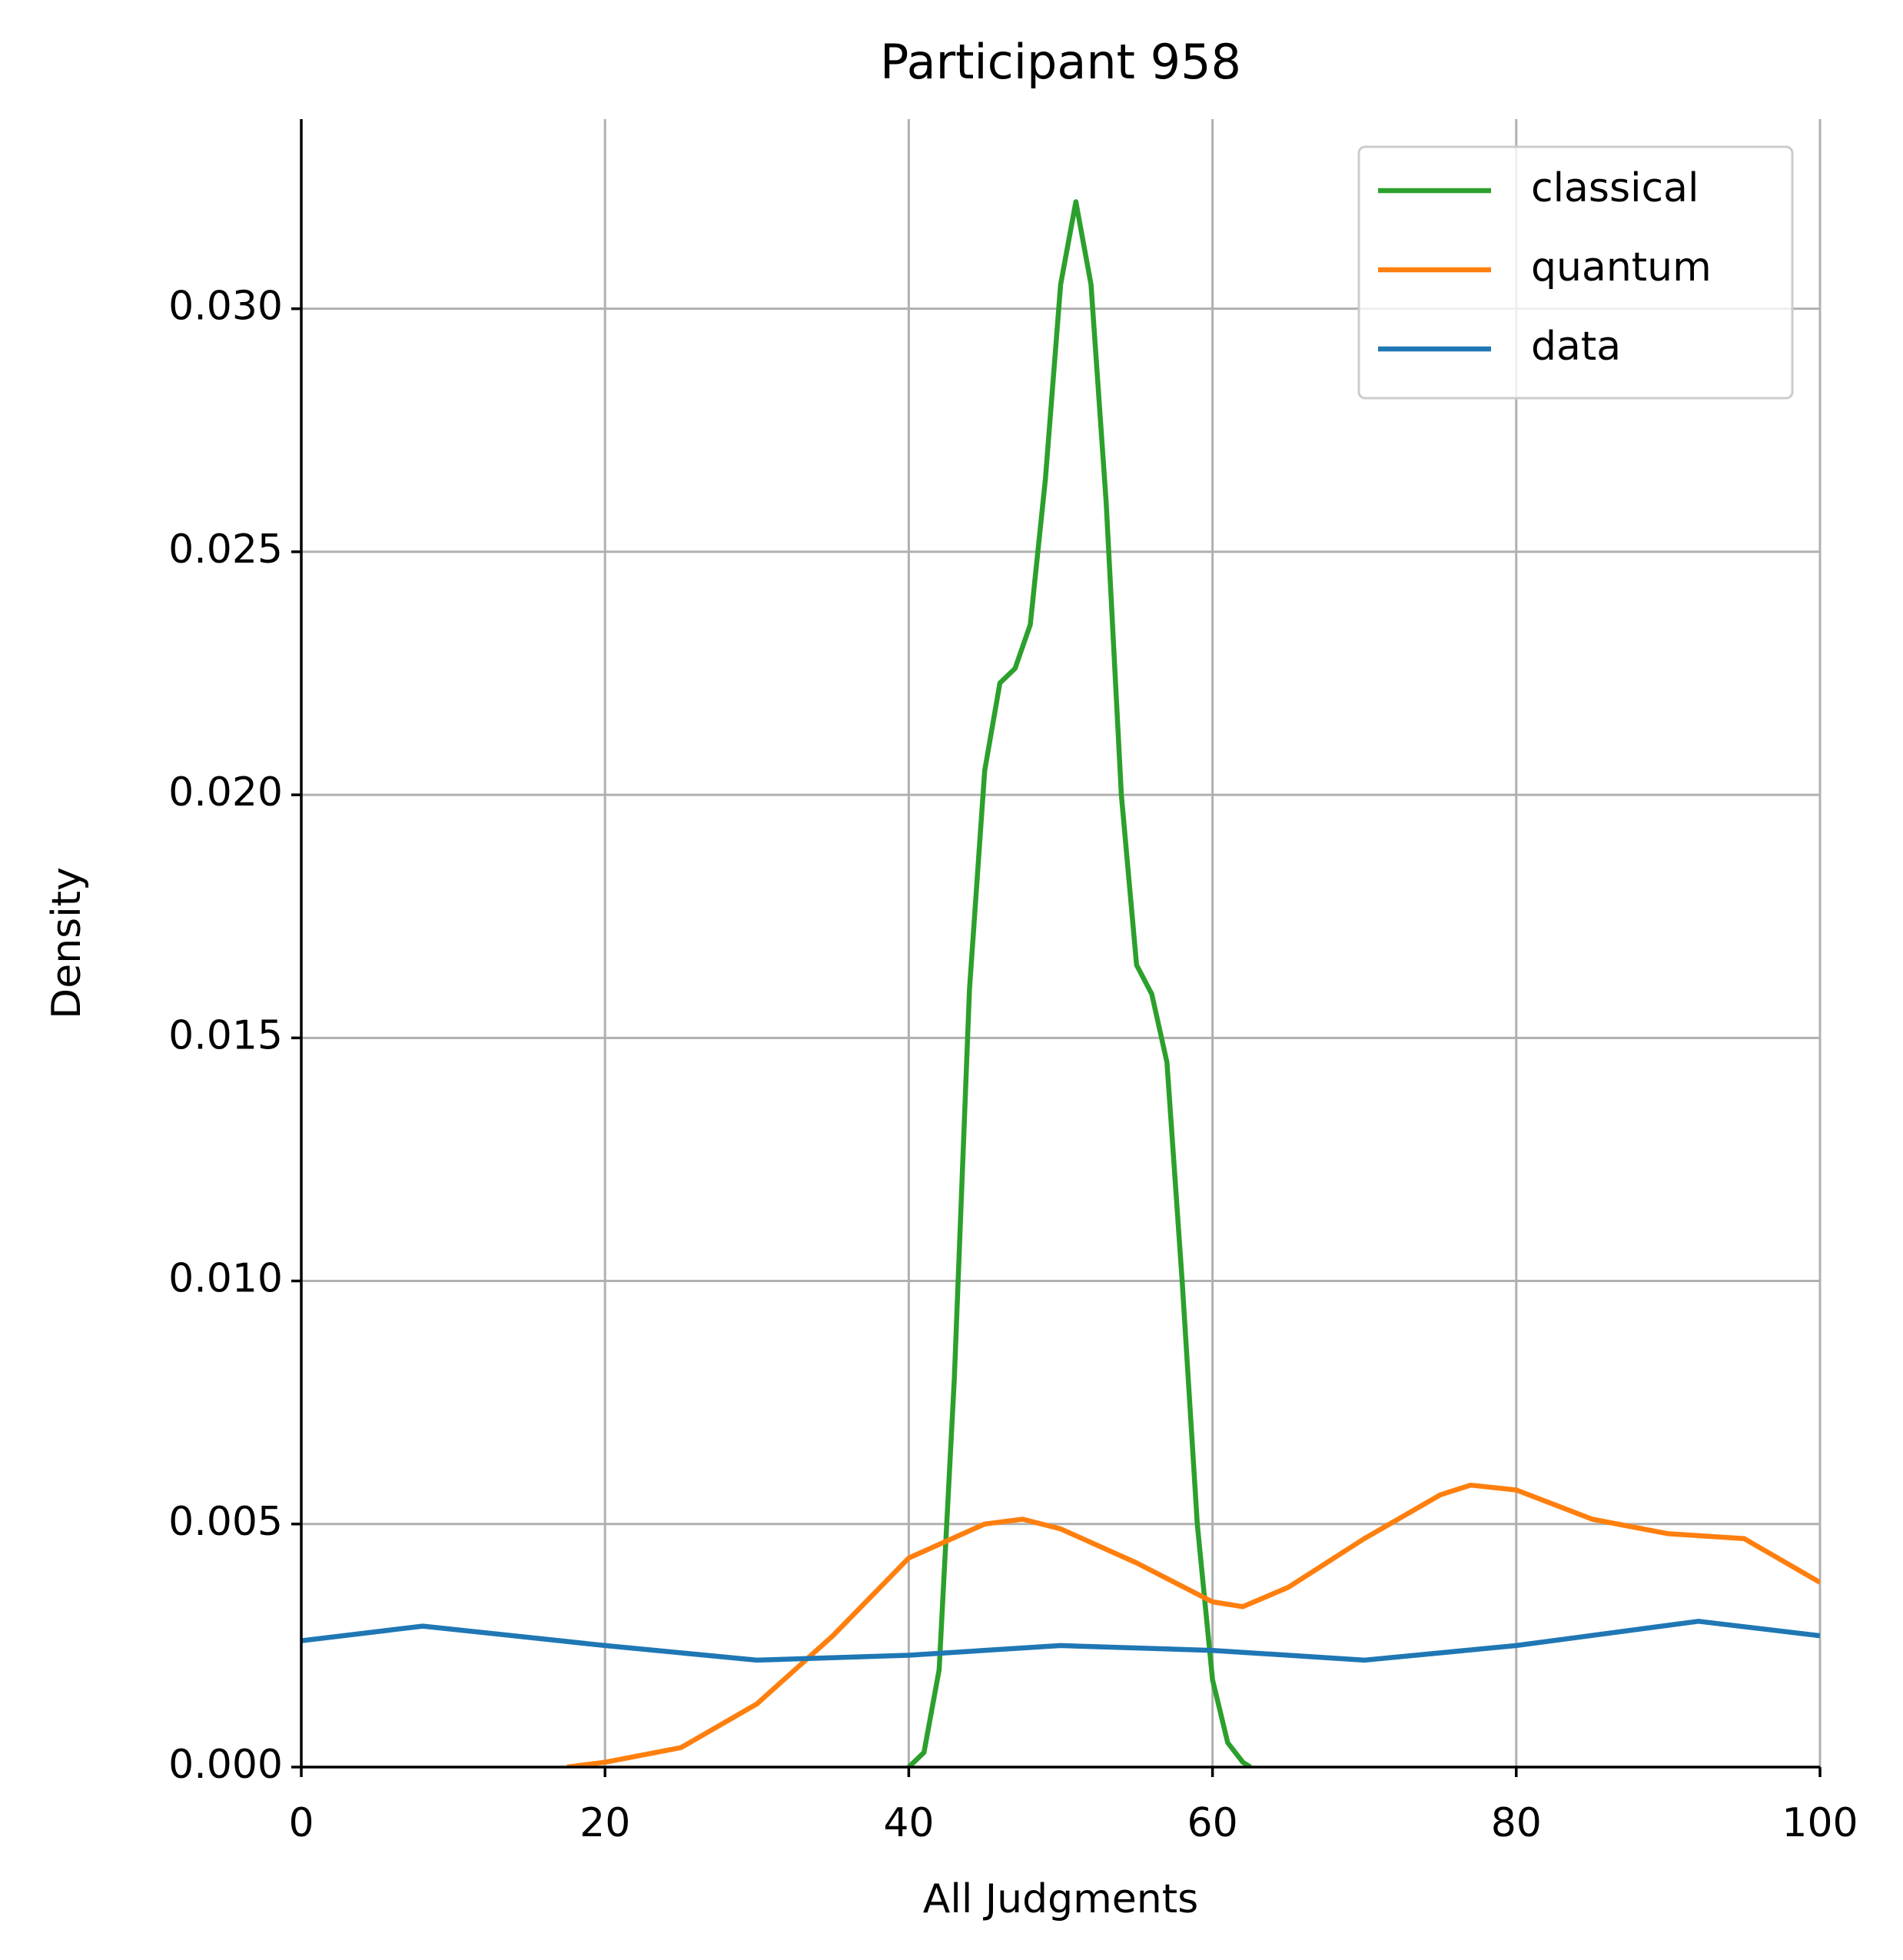 Image resolution: width=1903 pixels, height=1960 pixels. Describe the element at coordinates (225, 550) in the screenshot. I see `y-tick-label: 0.025` at that location.